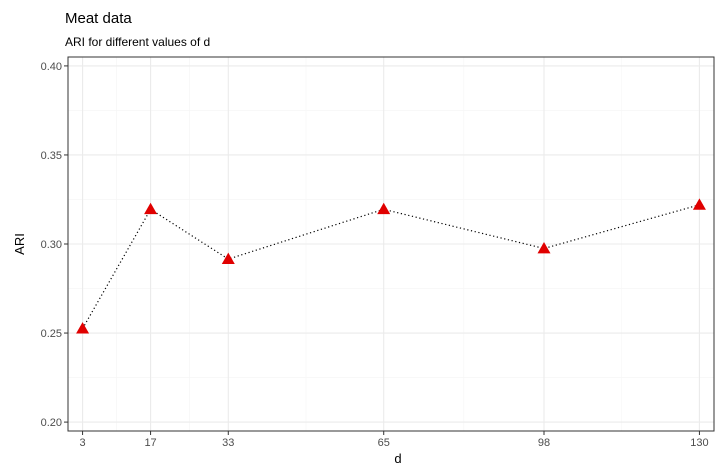 Image resolution: width=723 pixels, height=470 pixels. Describe the element at coordinates (228, 443) in the screenshot. I see `x-tick-label: 33` at that location.